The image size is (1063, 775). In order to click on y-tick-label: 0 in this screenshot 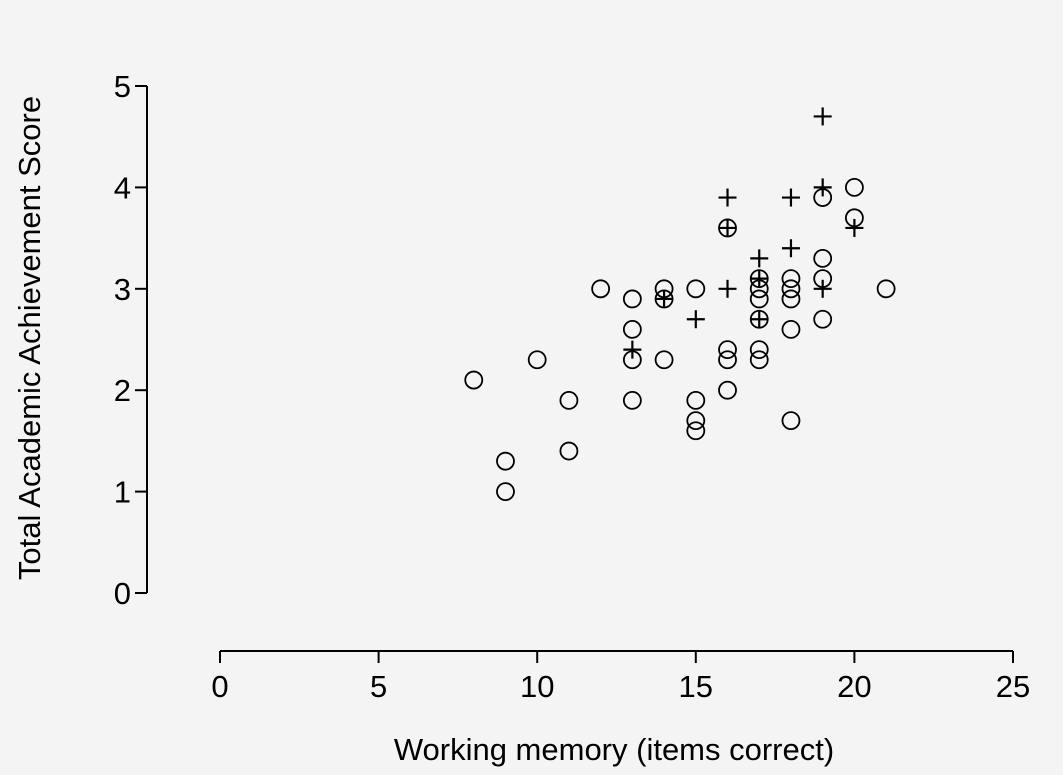, I will do `click(122, 593)`.